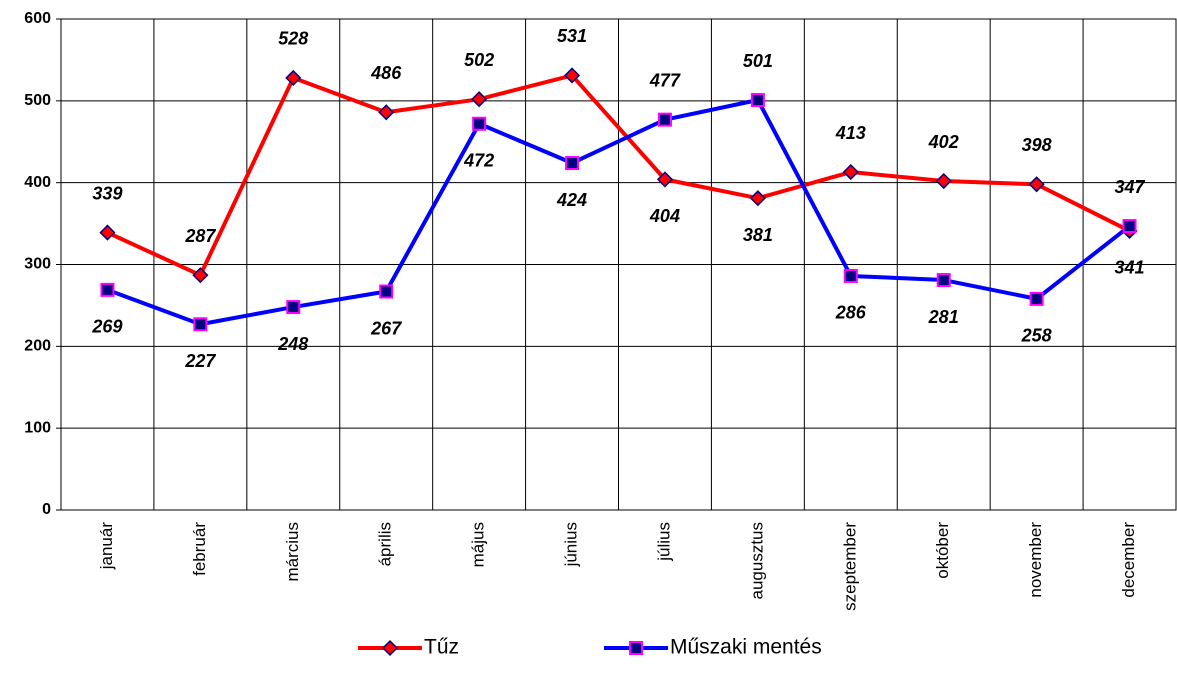  I want to click on data-label: 341, so click(1130, 268).